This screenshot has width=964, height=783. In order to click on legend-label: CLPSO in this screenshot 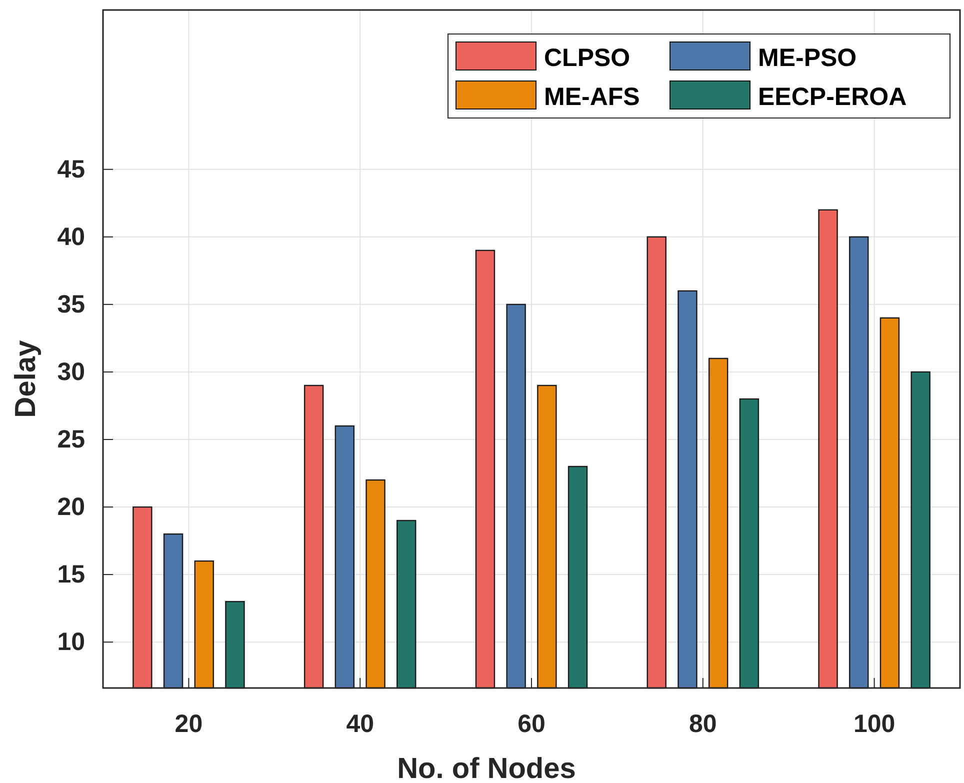, I will do `click(587, 58)`.